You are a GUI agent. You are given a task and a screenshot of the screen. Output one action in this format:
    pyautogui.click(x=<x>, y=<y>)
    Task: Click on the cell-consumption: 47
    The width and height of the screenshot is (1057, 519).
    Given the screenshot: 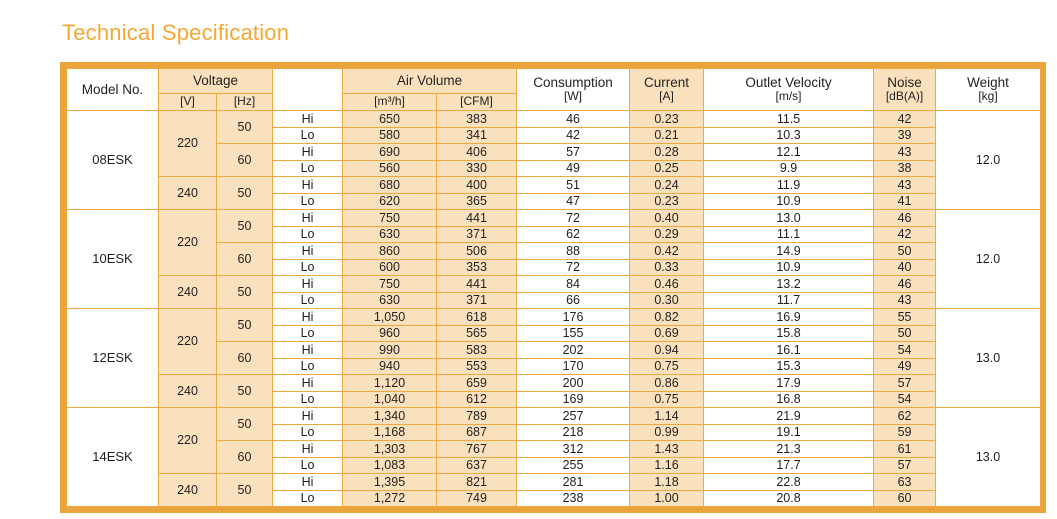 What is the action you would take?
    pyautogui.click(x=573, y=201)
    